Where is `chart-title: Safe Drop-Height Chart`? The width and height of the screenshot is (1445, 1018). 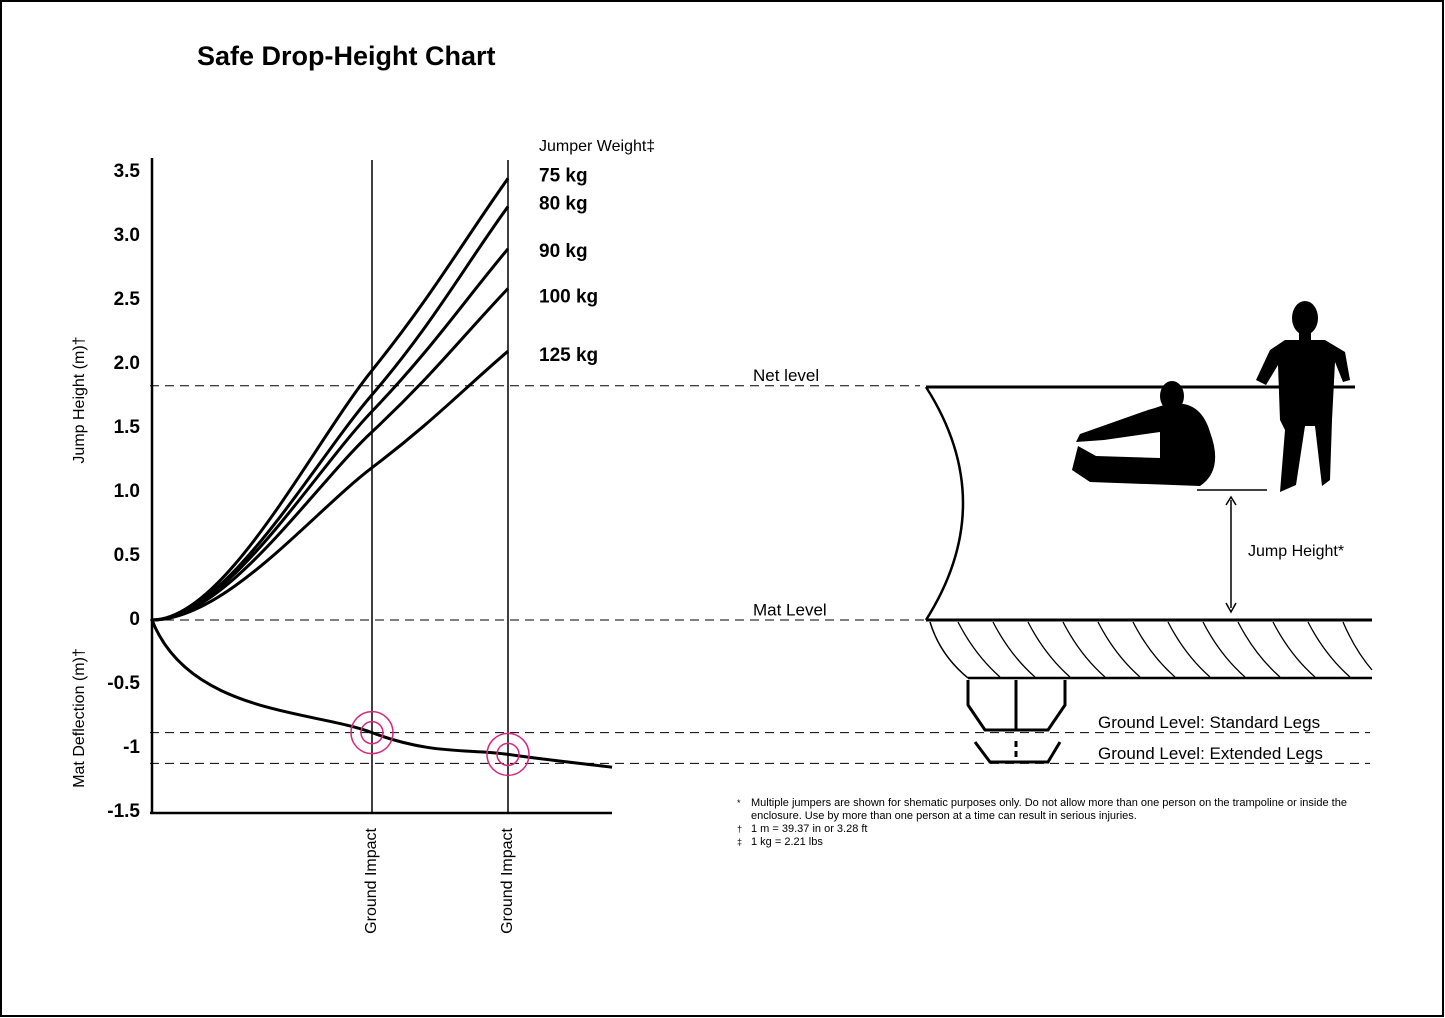
chart-title: Safe Drop-Height Chart is located at coordinates (346, 56).